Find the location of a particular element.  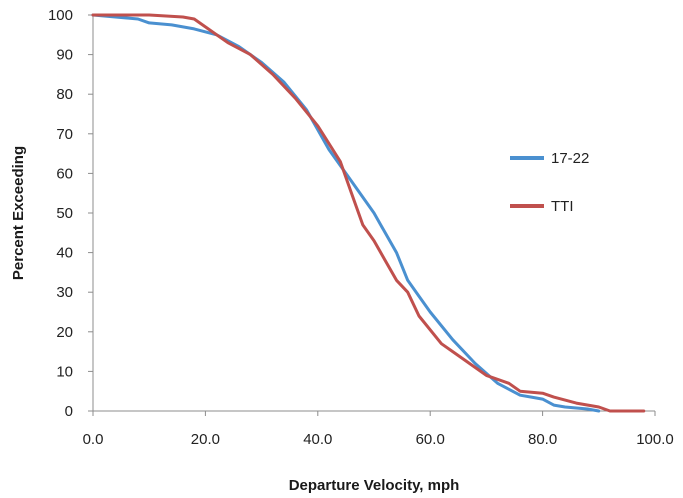

y-tick-label: 90 is located at coordinates (64, 55).